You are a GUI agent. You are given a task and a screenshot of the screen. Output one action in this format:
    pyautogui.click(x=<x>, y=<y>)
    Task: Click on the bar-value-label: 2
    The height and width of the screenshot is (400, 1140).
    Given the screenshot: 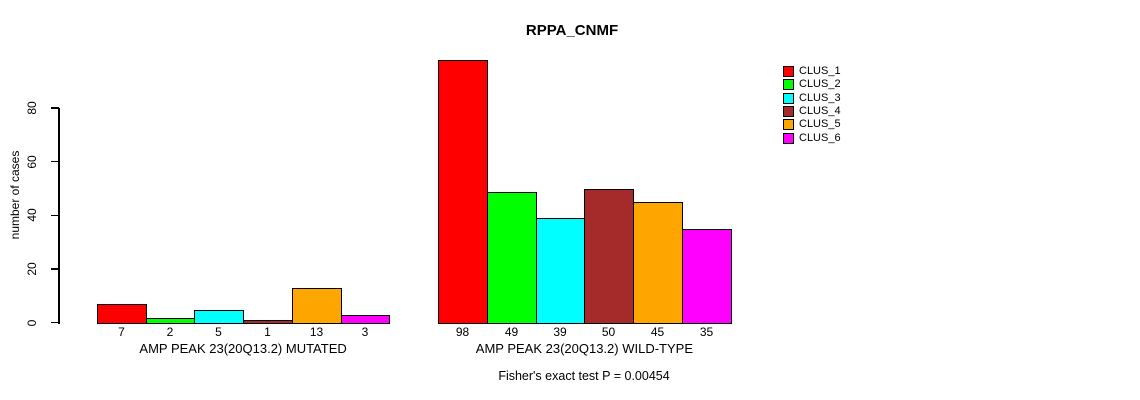 What is the action you would take?
    pyautogui.click(x=170, y=332)
    